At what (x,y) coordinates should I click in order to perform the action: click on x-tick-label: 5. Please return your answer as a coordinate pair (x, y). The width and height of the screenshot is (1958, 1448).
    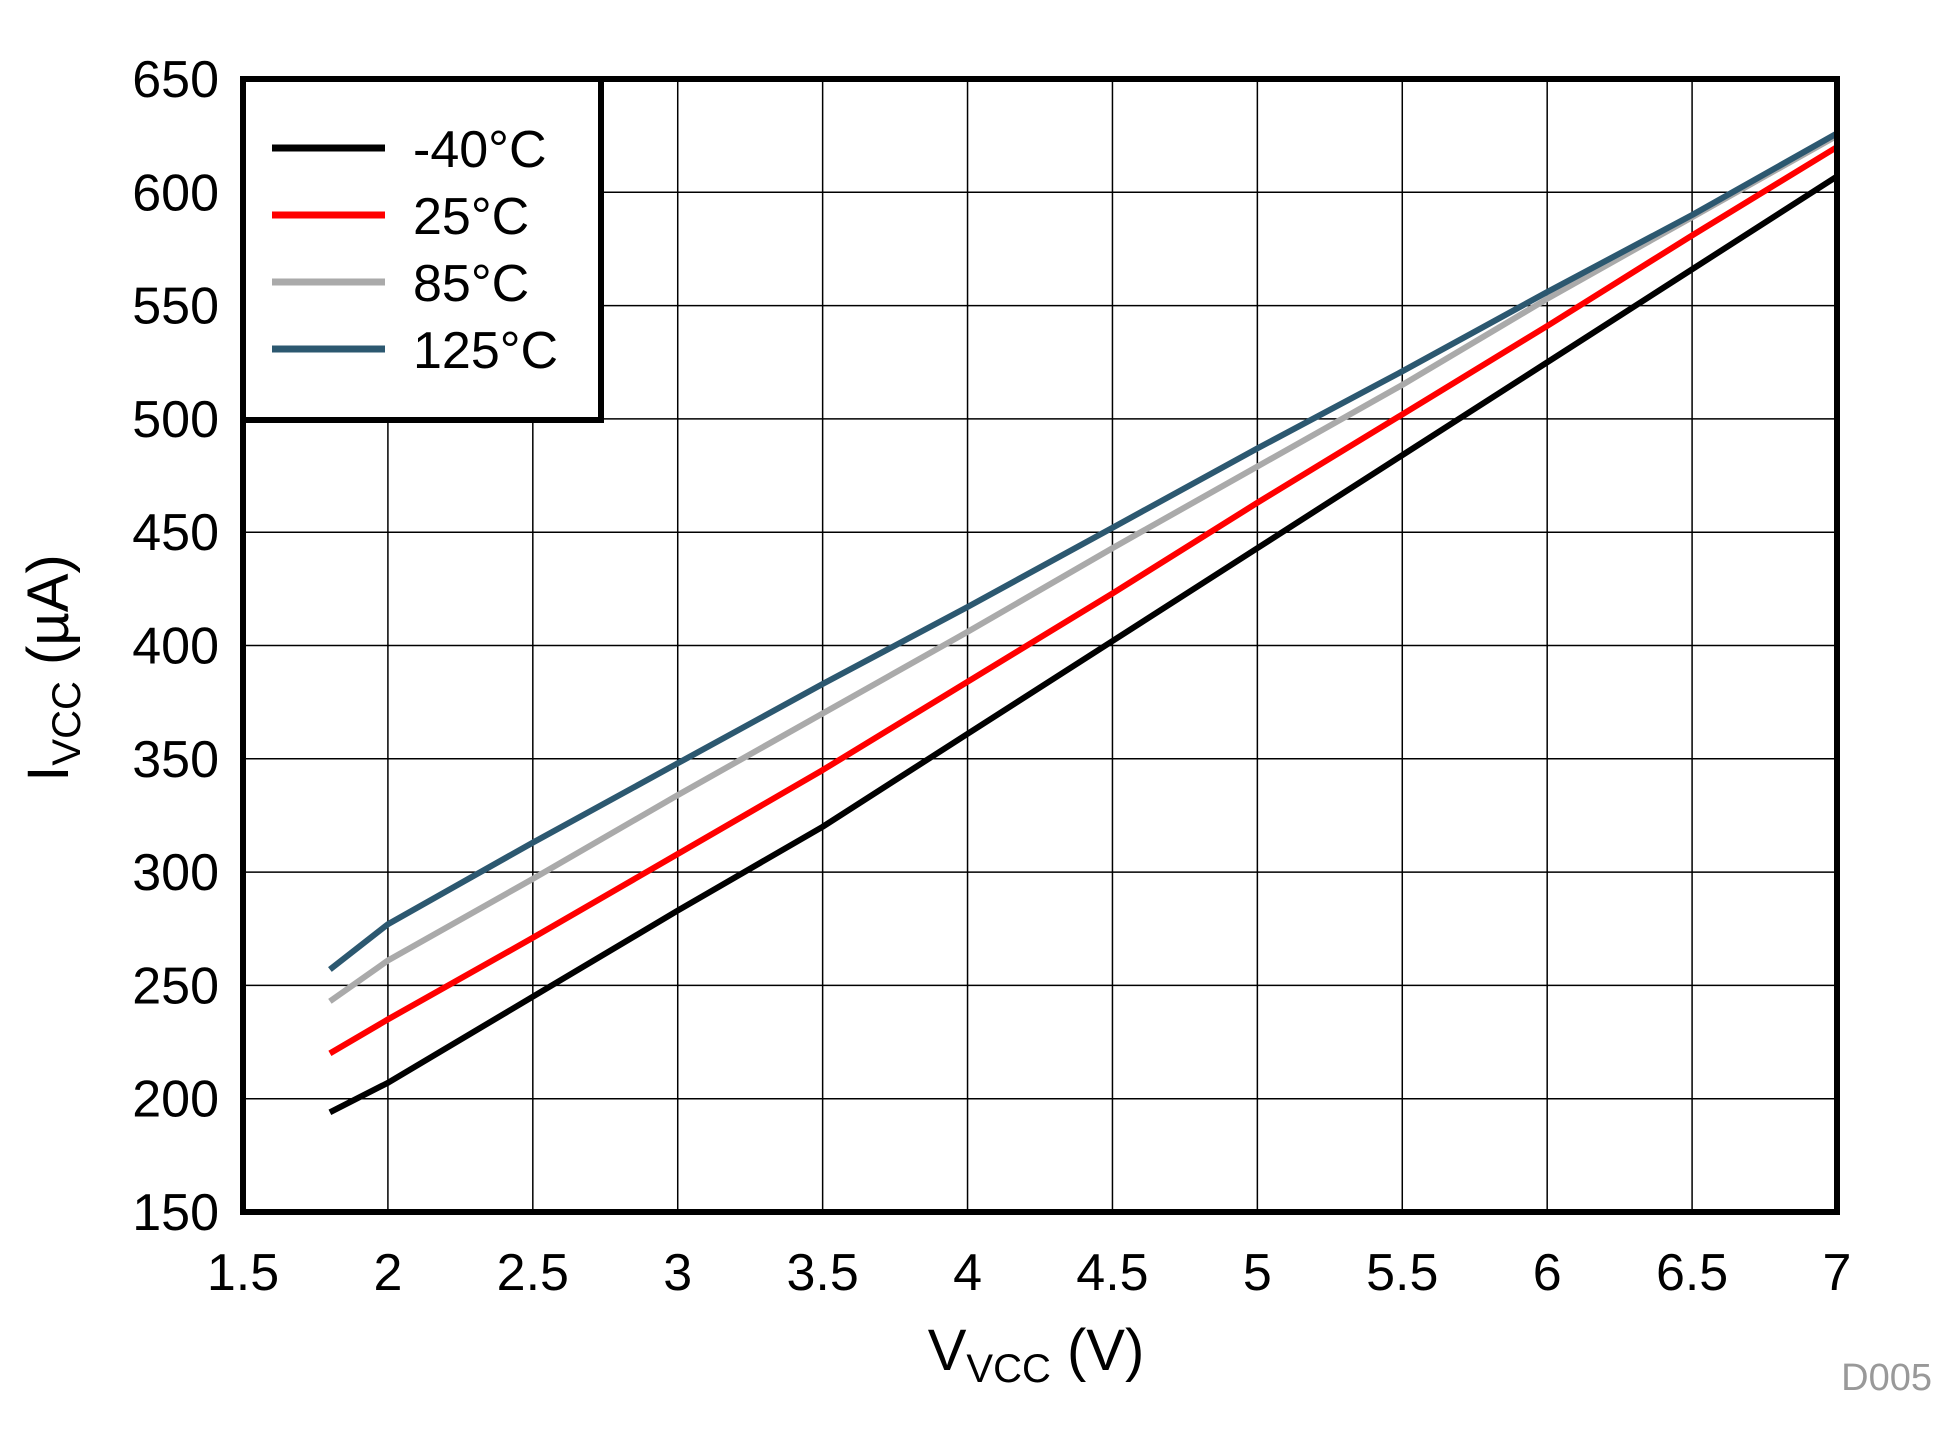
    Looking at the image, I should click on (1257, 1273).